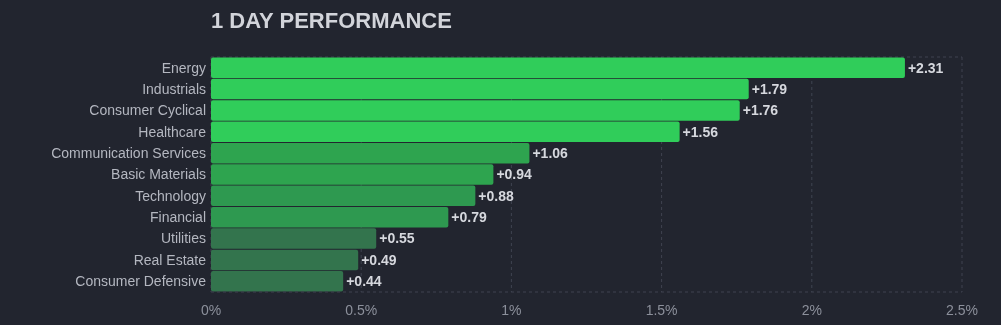 This screenshot has width=1001, height=325. Describe the element at coordinates (177, 217) in the screenshot. I see `y-tick-label: Financial` at that location.